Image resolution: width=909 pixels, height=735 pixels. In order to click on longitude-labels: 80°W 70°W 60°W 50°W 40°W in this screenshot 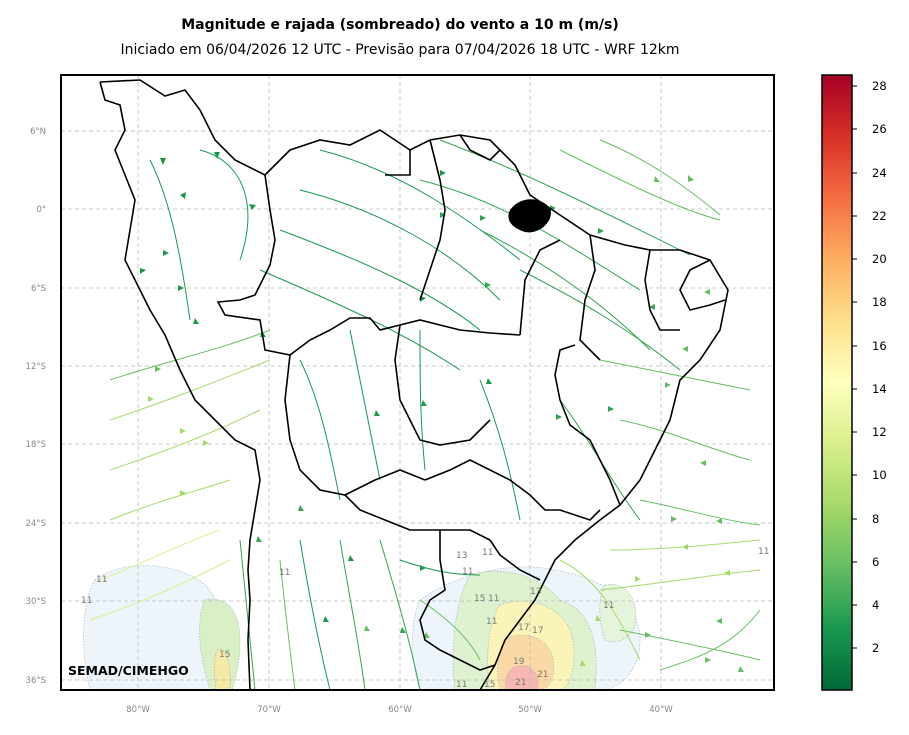, I will do `click(399, 710)`.